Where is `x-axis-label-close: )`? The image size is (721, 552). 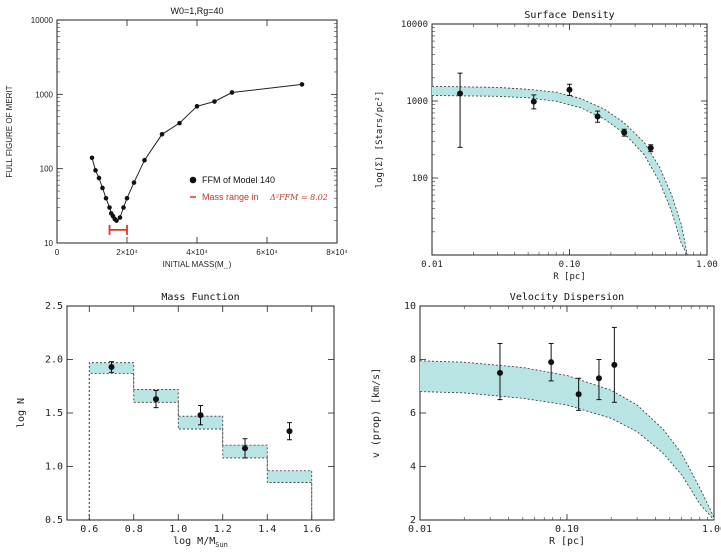
x-axis-label-close: ) is located at coordinates (230, 264).